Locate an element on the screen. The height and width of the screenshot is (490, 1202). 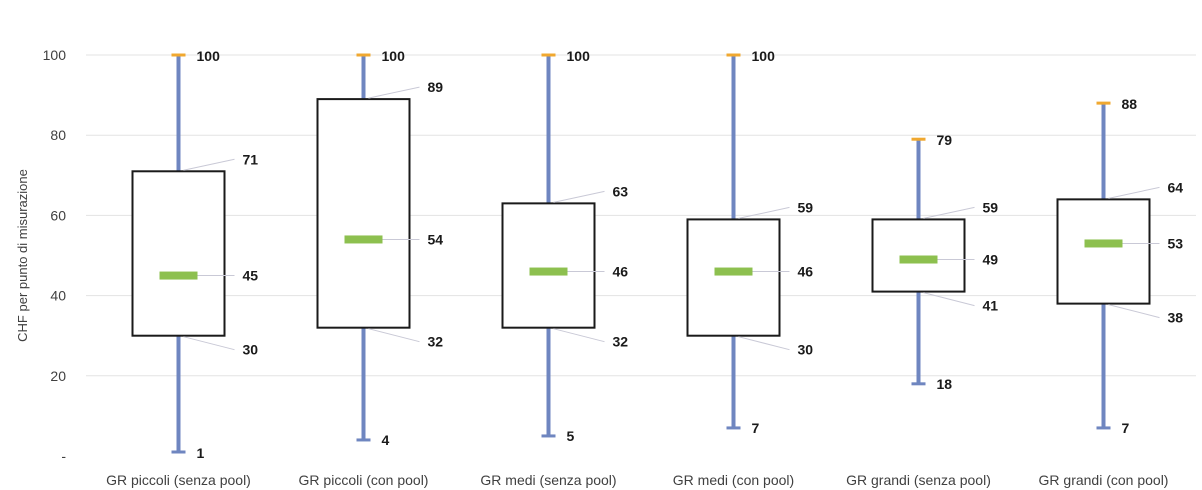
q3-label: 89 is located at coordinates (436, 87).